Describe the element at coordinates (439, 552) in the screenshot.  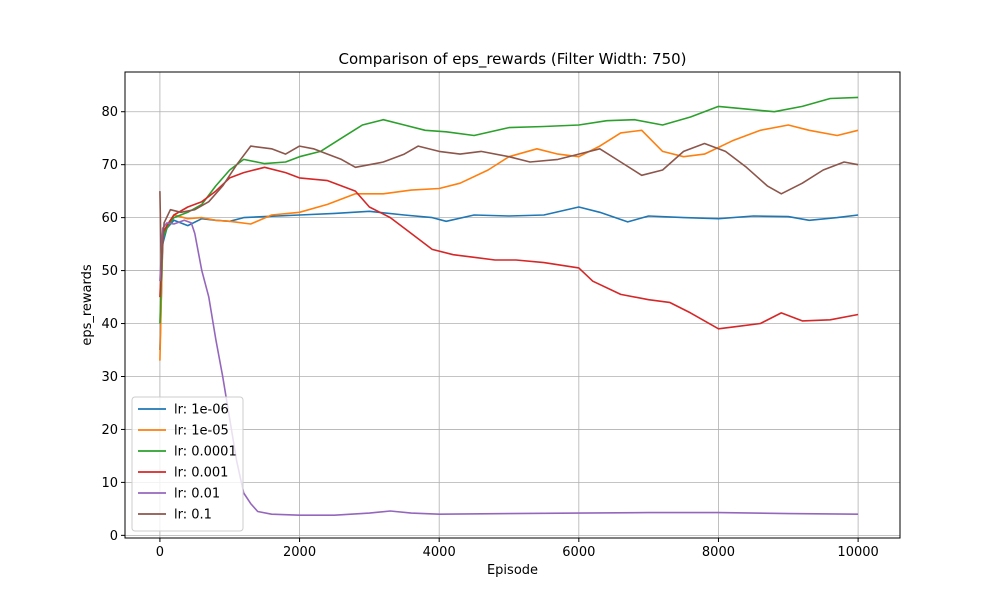
I see `x-tick-label: 4000` at that location.